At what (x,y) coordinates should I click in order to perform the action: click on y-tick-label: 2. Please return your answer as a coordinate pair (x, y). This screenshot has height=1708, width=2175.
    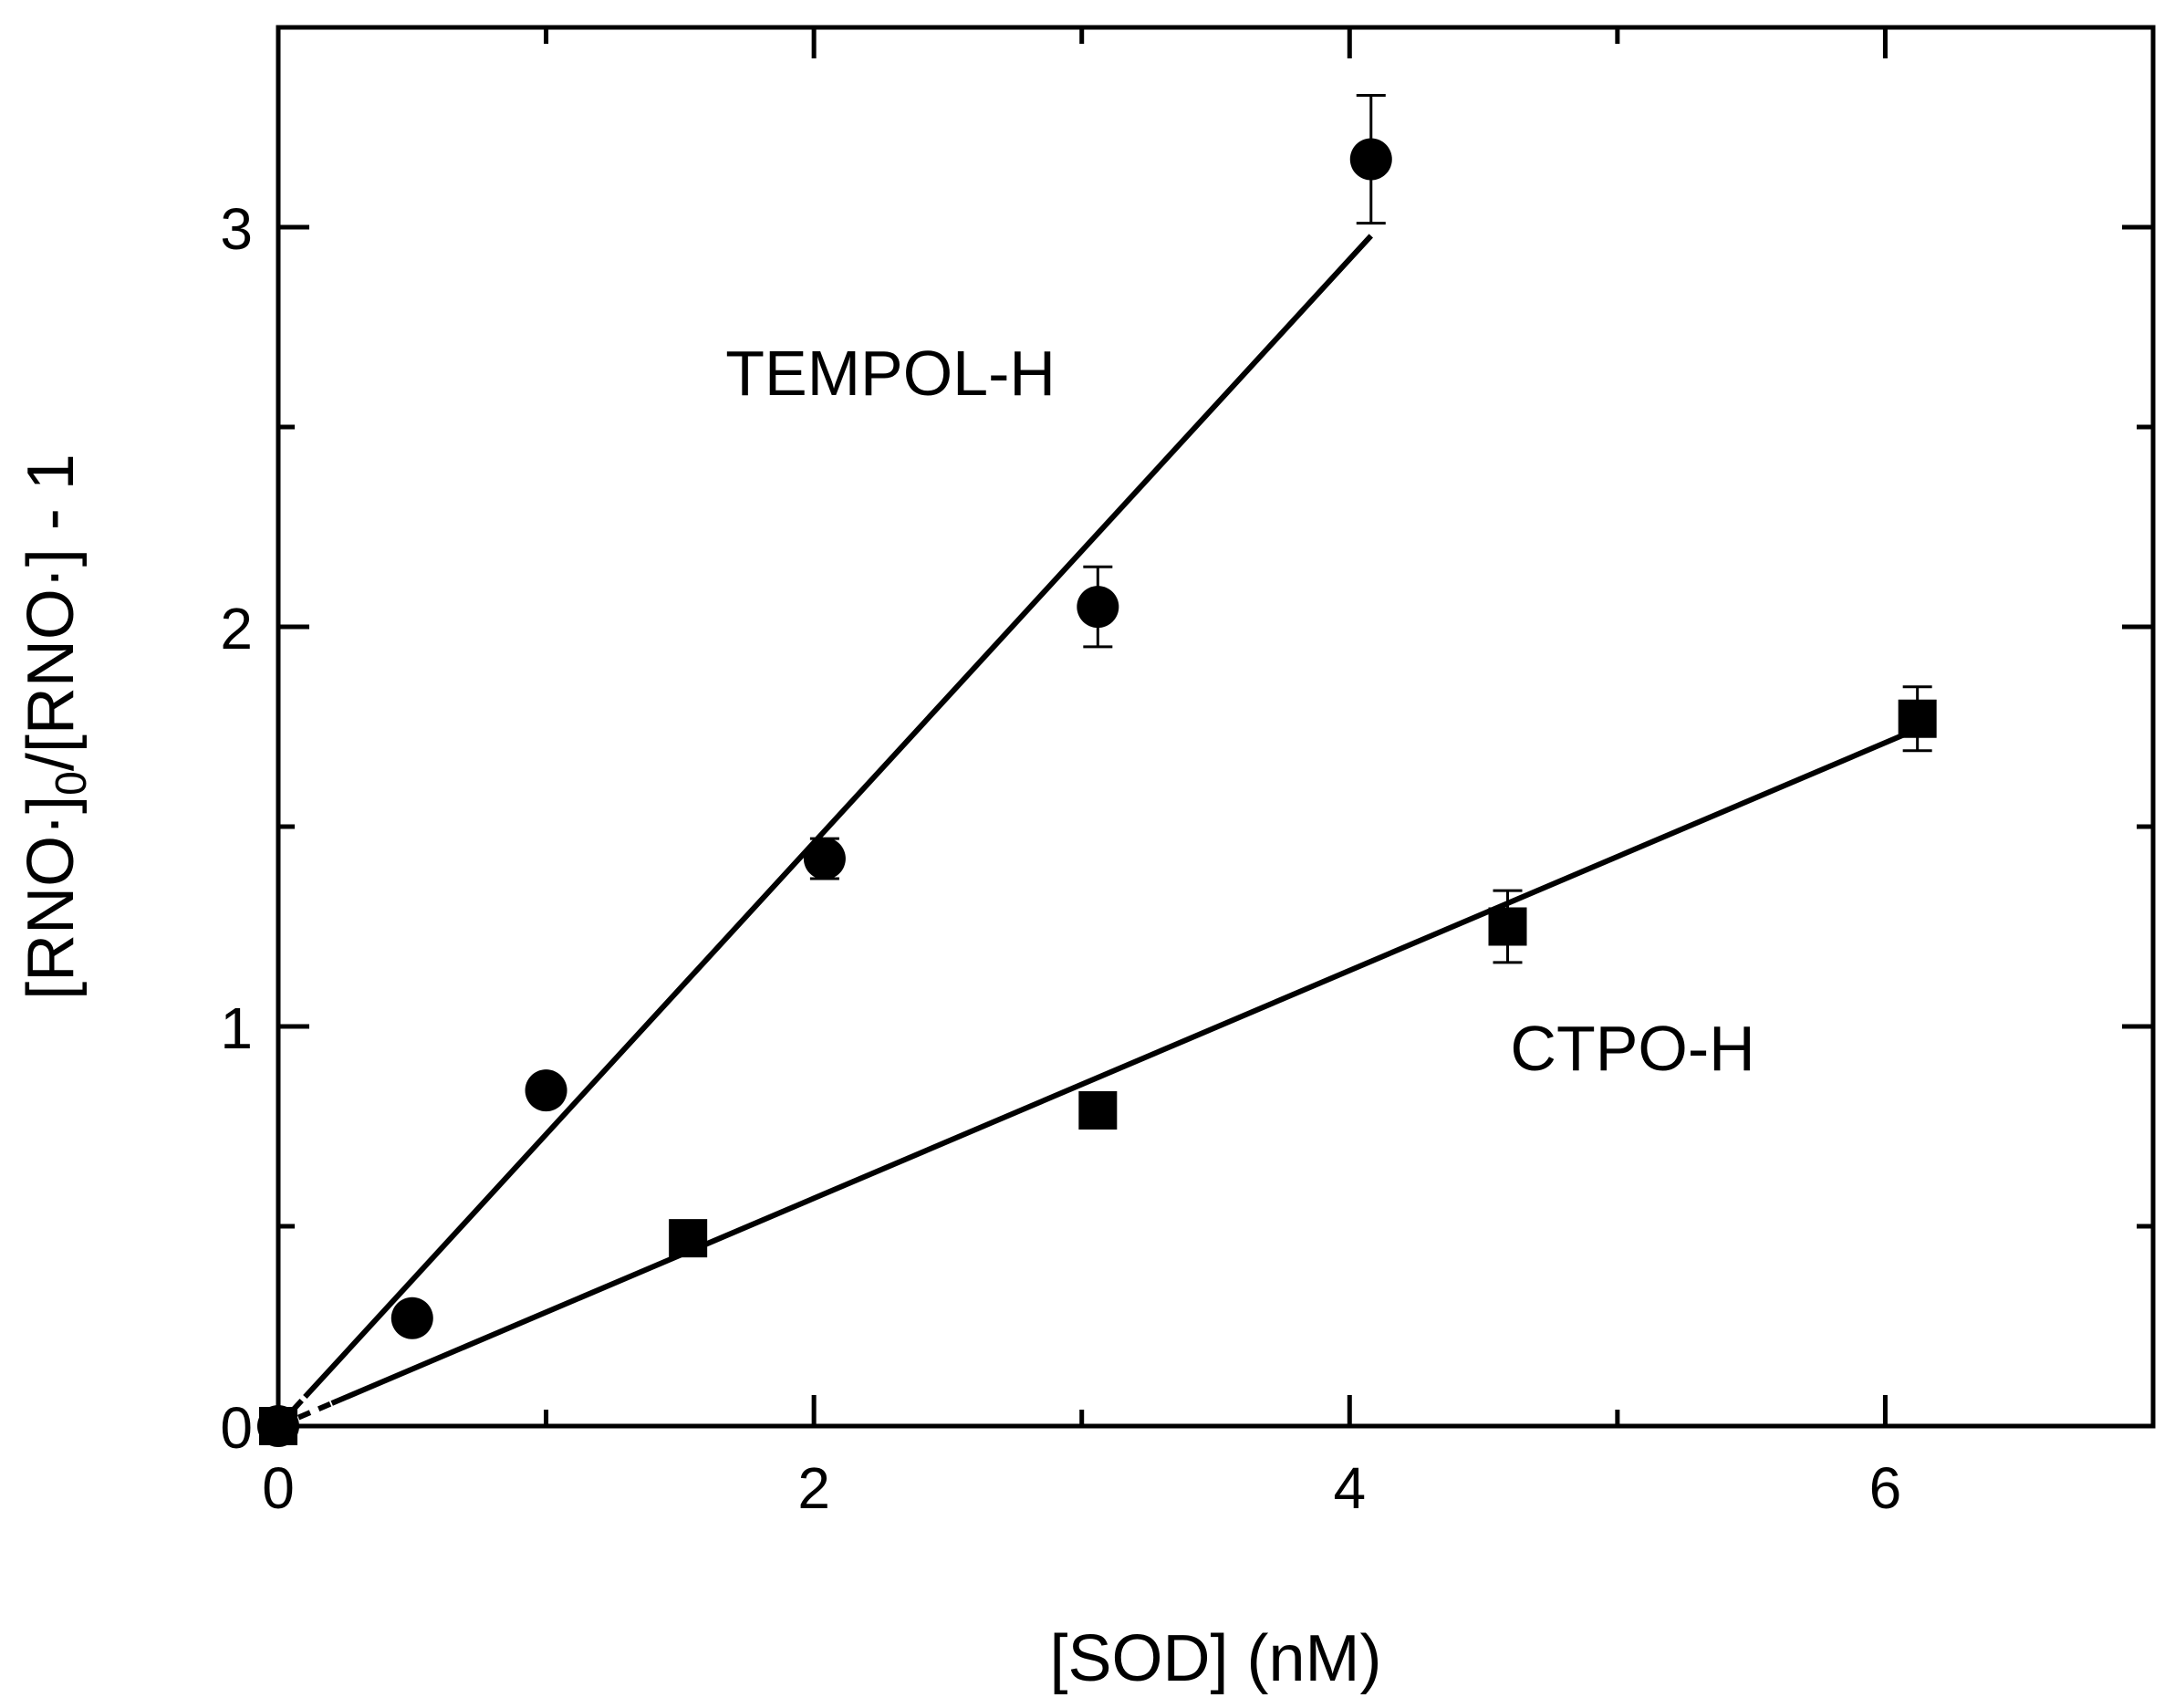
    Looking at the image, I should click on (236, 628).